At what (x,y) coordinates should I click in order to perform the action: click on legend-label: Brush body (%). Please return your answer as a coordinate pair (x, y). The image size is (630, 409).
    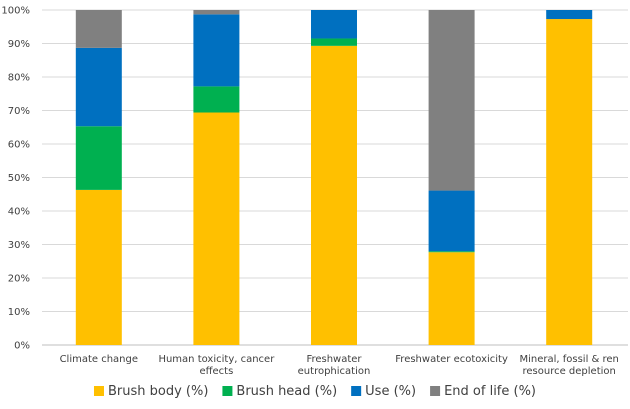
    Looking at the image, I should click on (158, 391).